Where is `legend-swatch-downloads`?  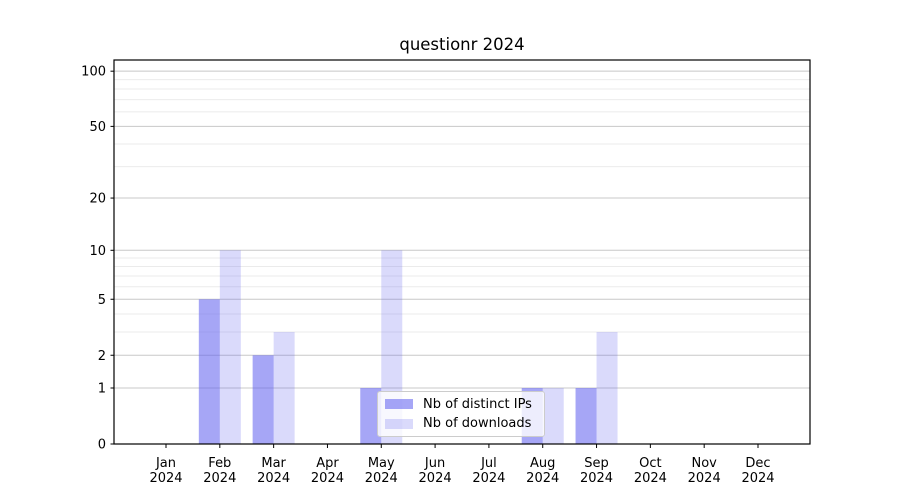
legend-swatch-downloads is located at coordinates (399, 423).